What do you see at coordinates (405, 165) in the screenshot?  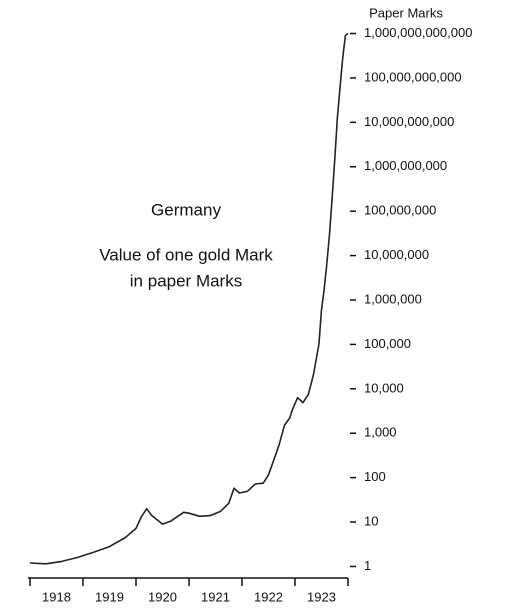 I see `y-tick-label: 1,000,000,000` at bounding box center [405, 165].